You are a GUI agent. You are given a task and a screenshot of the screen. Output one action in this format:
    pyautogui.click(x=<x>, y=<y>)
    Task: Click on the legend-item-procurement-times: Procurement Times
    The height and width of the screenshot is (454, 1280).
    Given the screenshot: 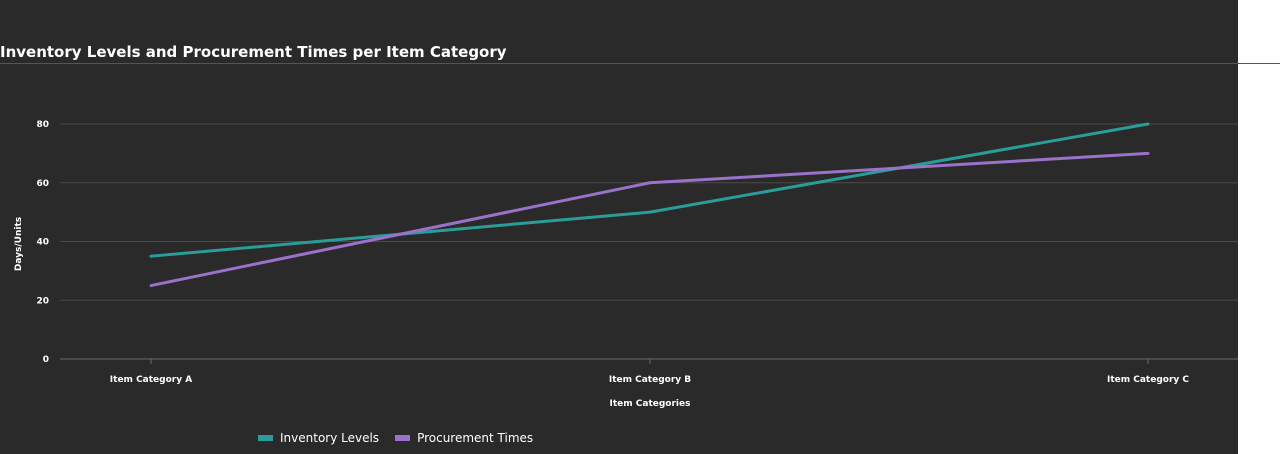 What is the action you would take?
    pyautogui.click(x=464, y=438)
    